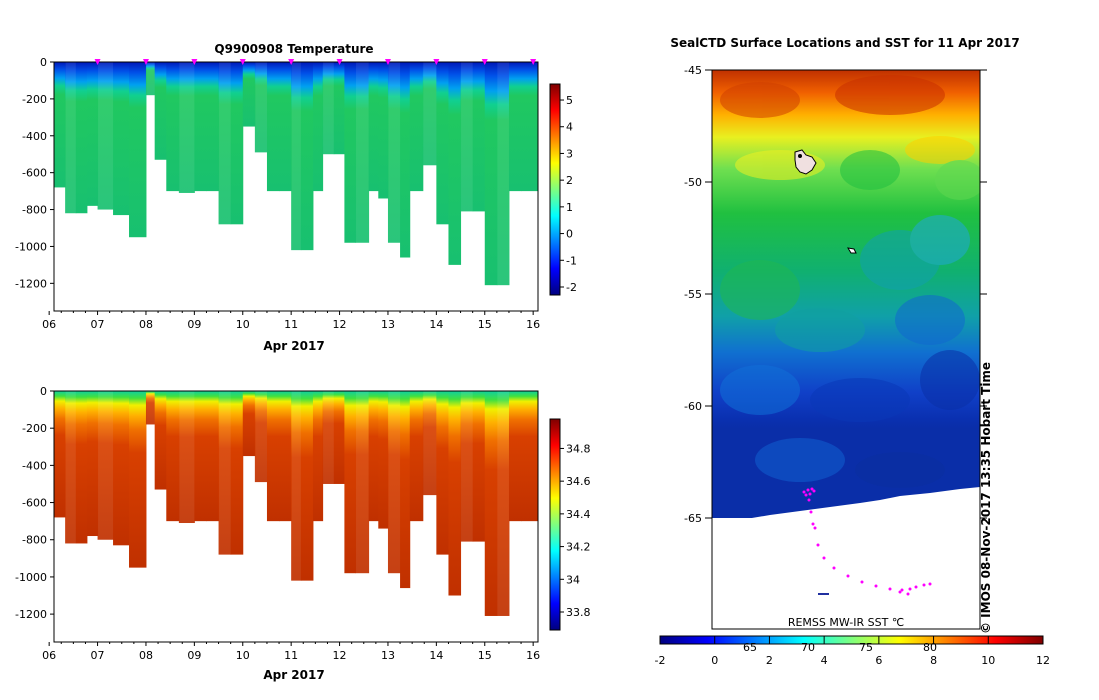 The image size is (1099, 700). Describe the element at coordinates (714, 660) in the screenshot. I see `sst-tick-label: 0` at that location.